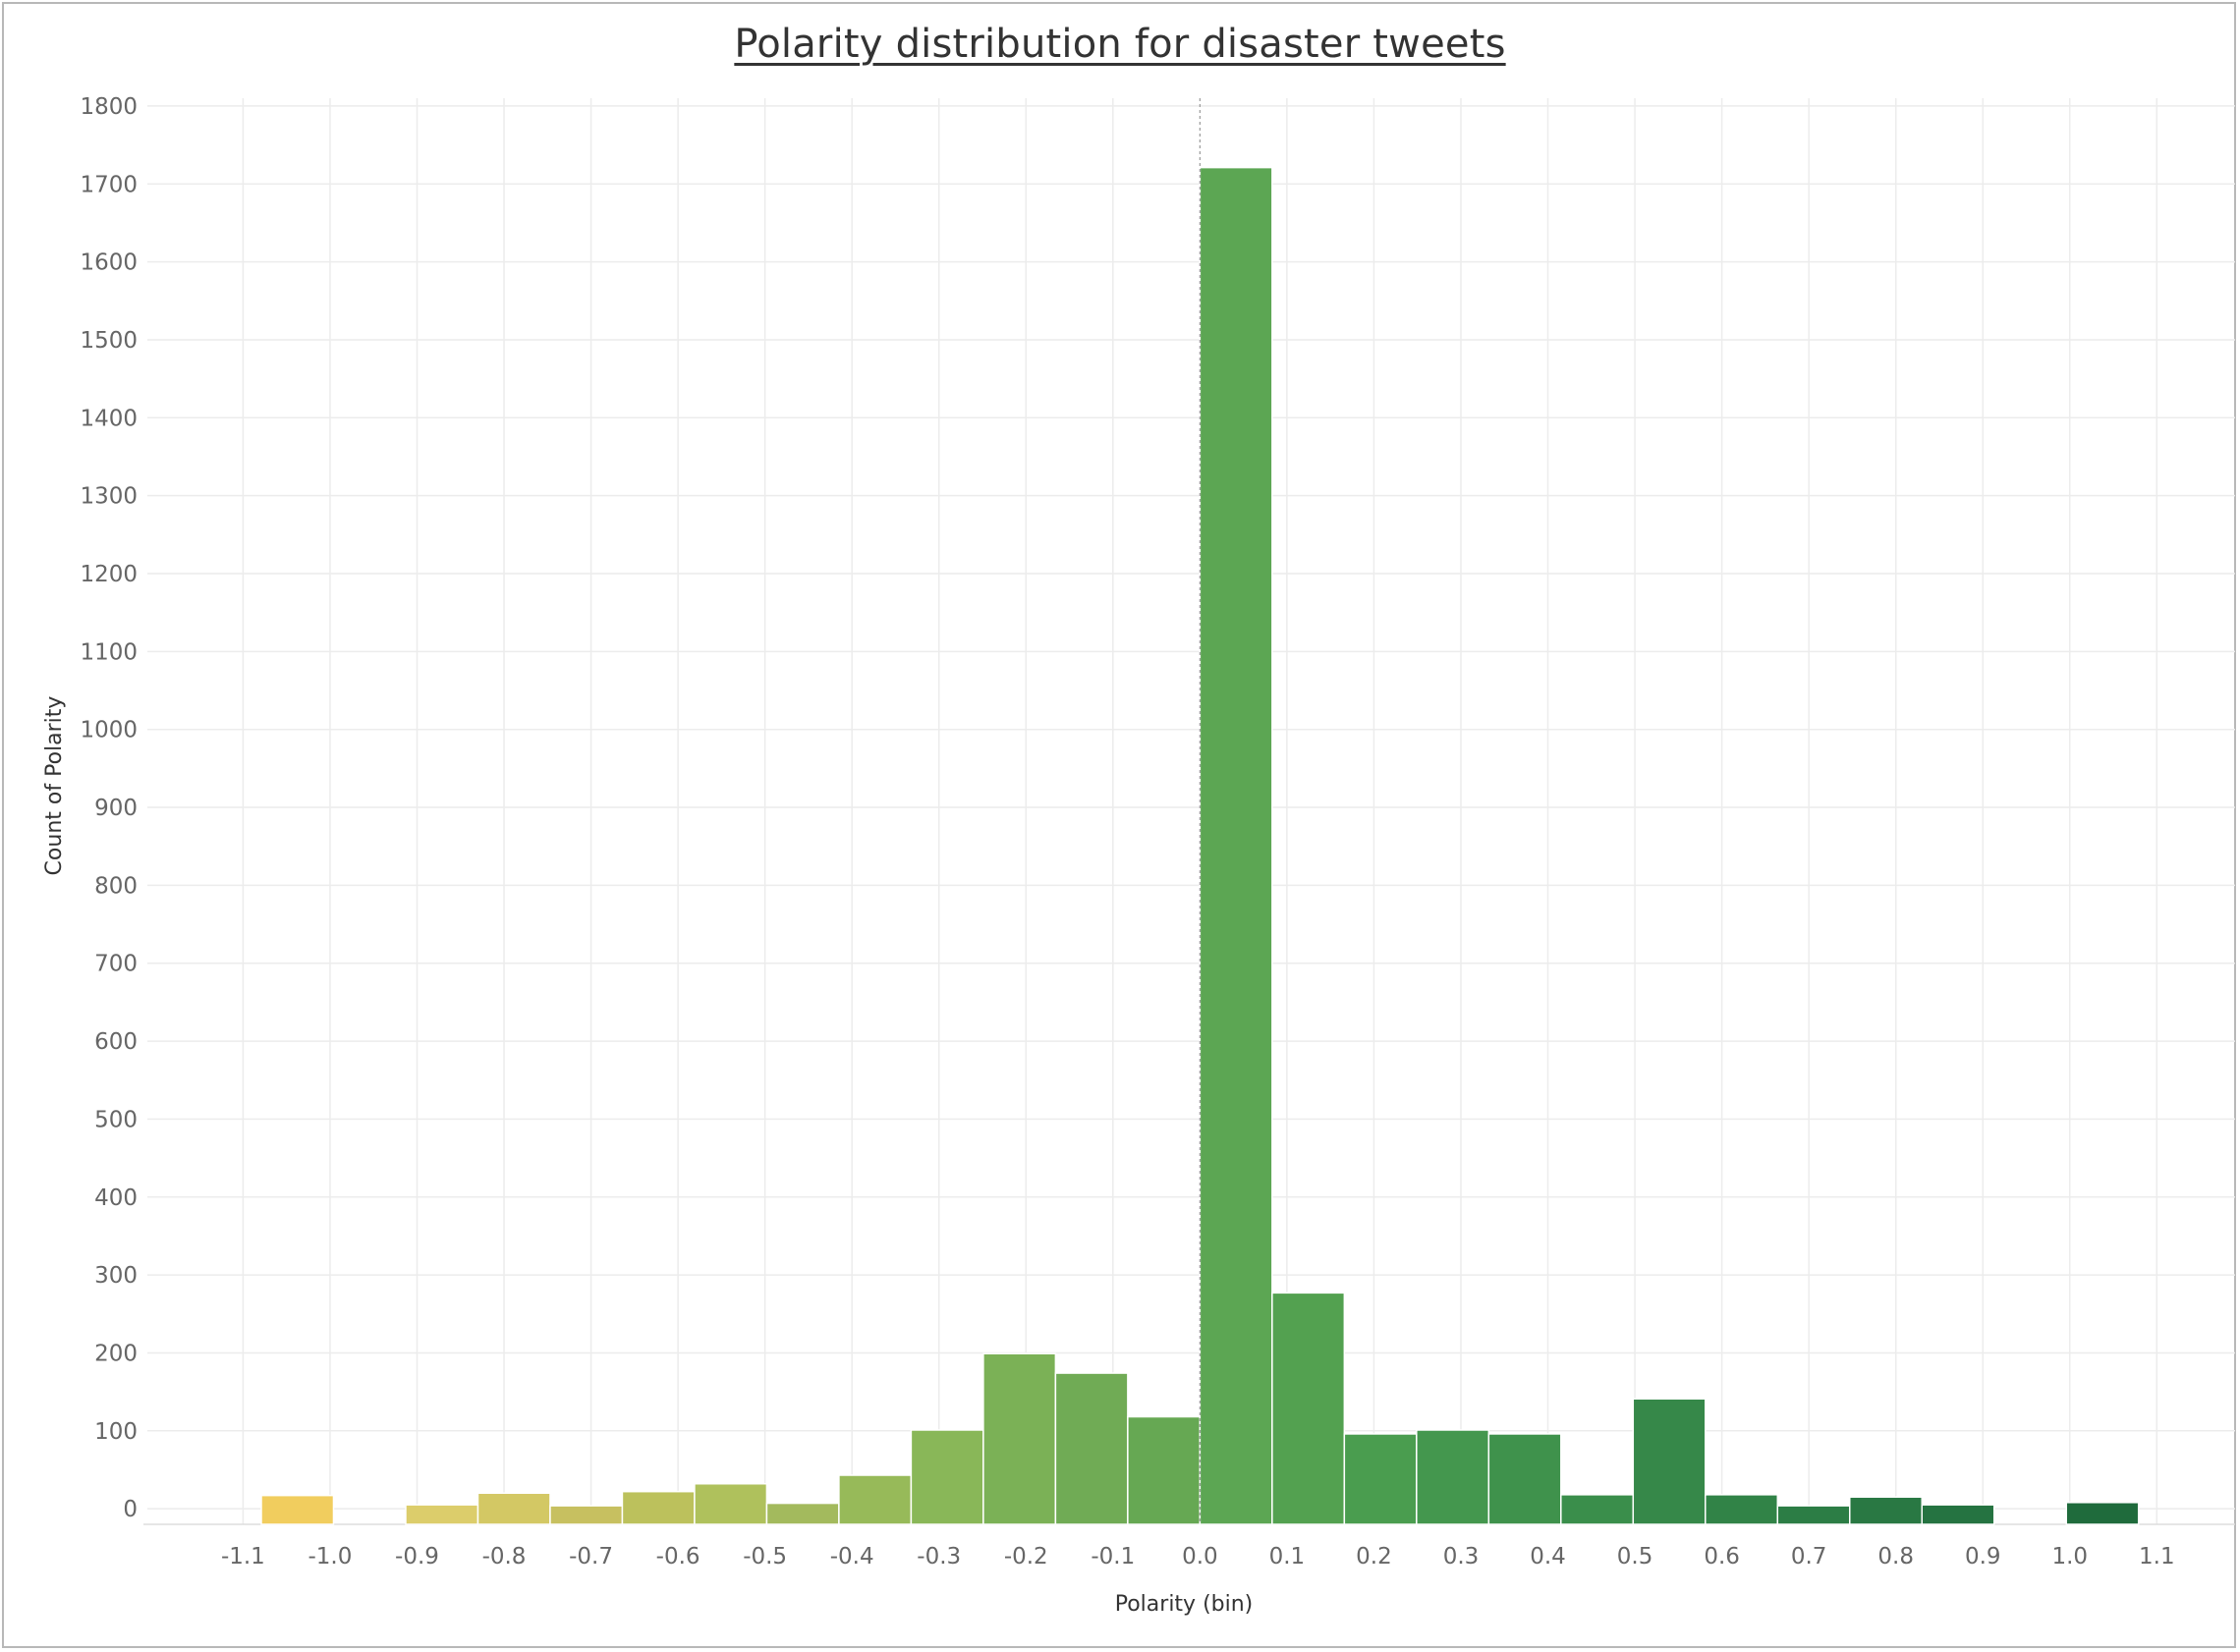  I want to click on y-tick-label: 900, so click(116, 808).